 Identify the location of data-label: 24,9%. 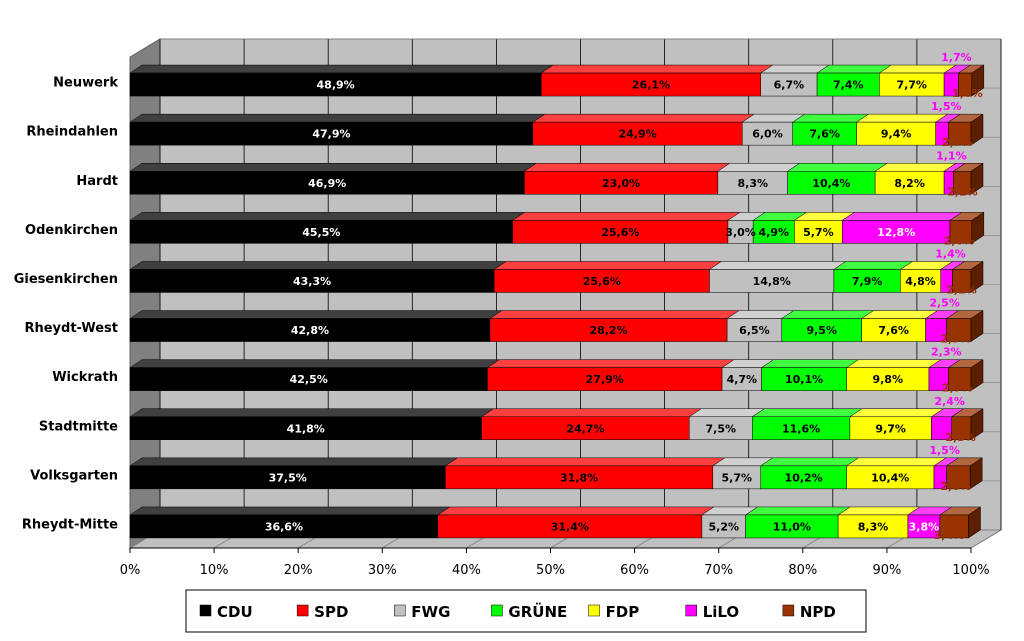
(637, 134).